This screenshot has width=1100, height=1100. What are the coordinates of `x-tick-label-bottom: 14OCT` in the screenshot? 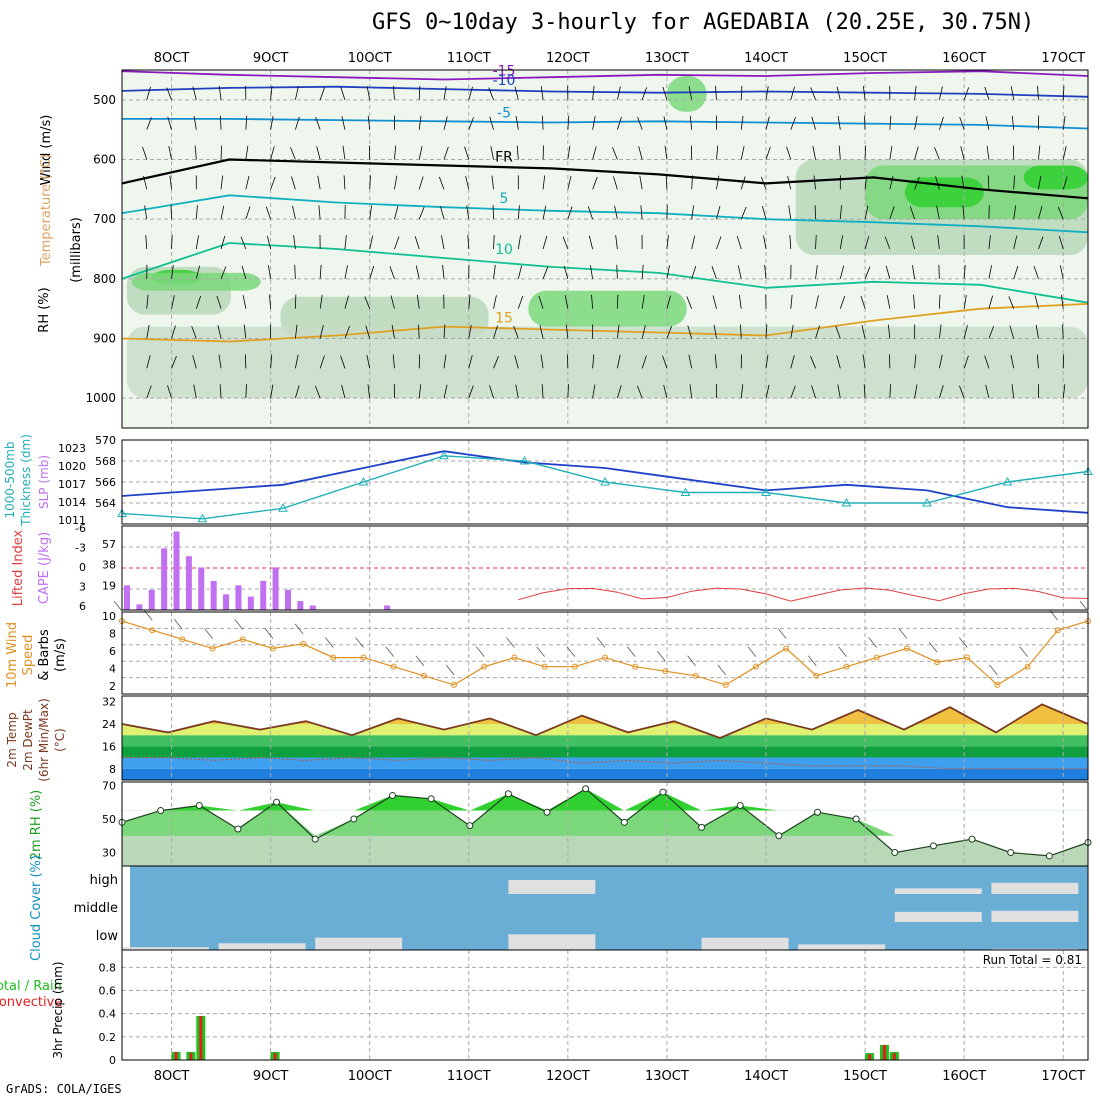 It's located at (766, 1076).